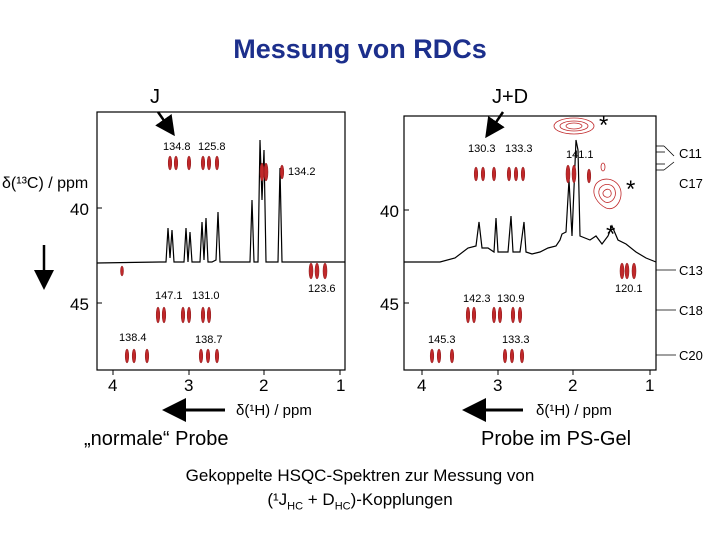  Describe the element at coordinates (79, 304) in the screenshot. I see `left-y-tick-45: 45` at that location.